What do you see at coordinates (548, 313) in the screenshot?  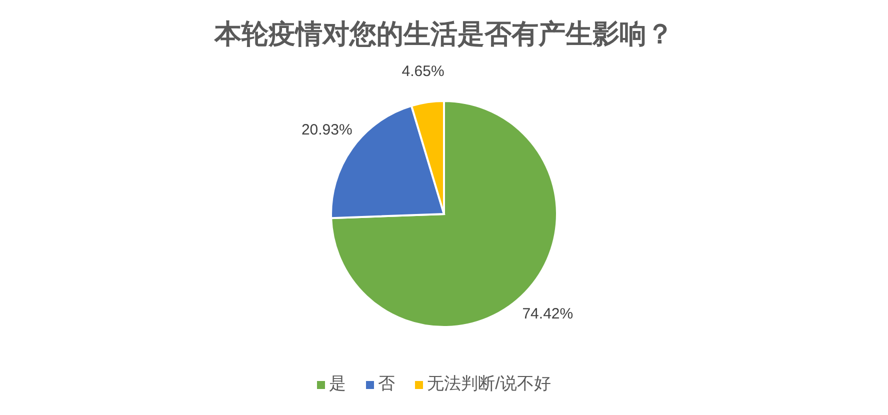 I see `data-label: 74.42%` at bounding box center [548, 313].